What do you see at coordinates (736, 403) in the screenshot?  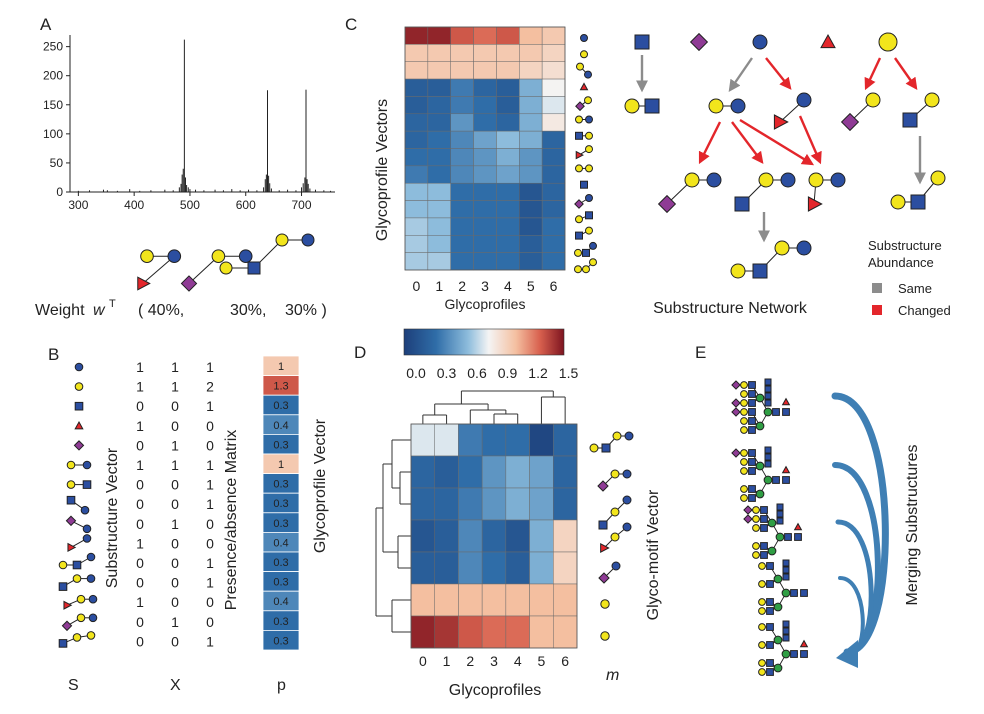 I see `neu5ac-diamond-icon` at bounding box center [736, 403].